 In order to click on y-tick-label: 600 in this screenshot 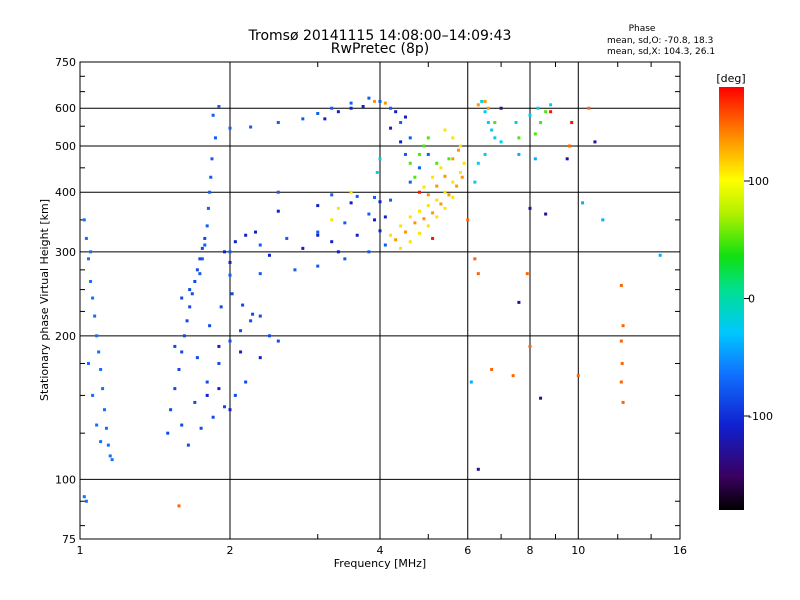, I will do `click(65, 108)`.